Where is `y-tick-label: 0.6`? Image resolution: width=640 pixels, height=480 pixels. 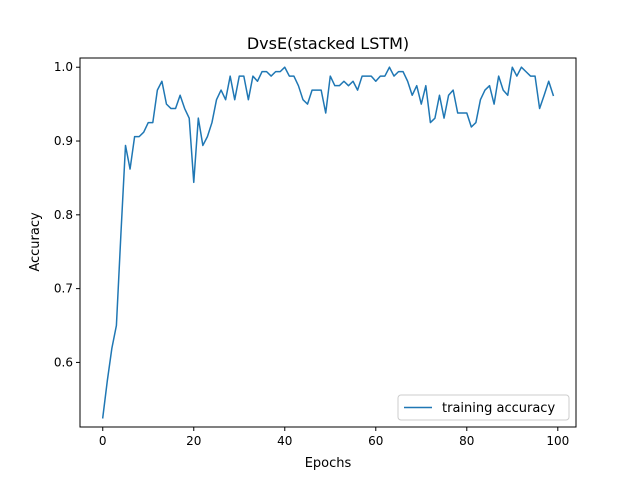
y-tick-label: 0.6 is located at coordinates (63, 362).